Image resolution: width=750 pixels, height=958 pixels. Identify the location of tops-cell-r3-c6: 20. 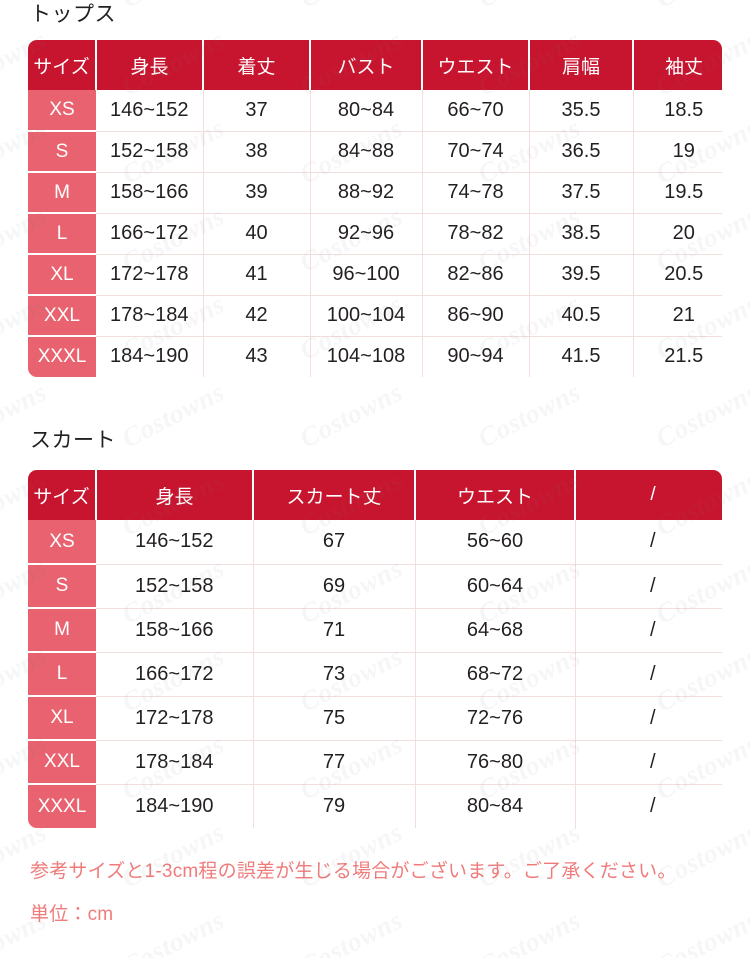
(677, 234).